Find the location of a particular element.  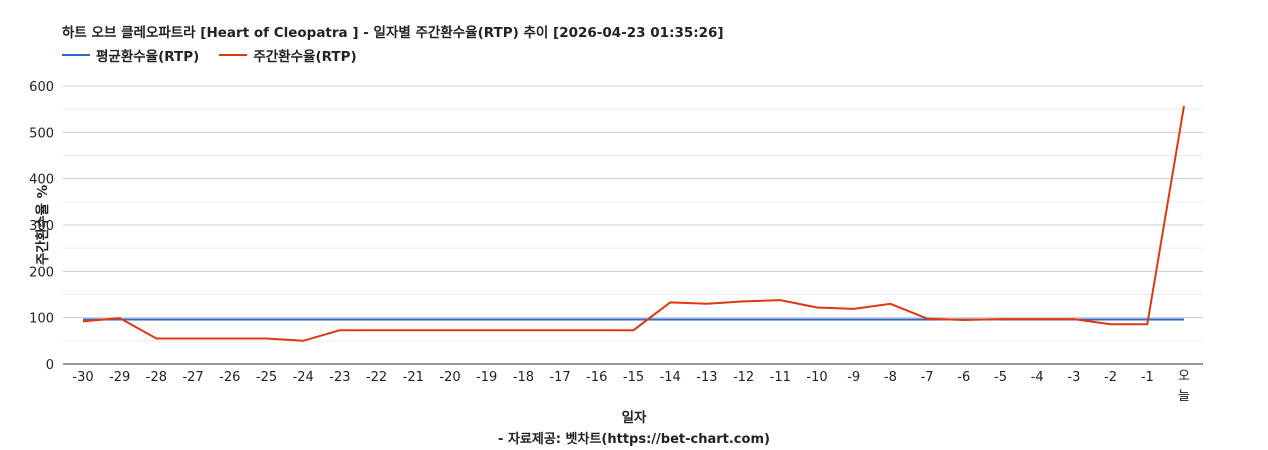

y-tick-label: 300 is located at coordinates (41, 226).